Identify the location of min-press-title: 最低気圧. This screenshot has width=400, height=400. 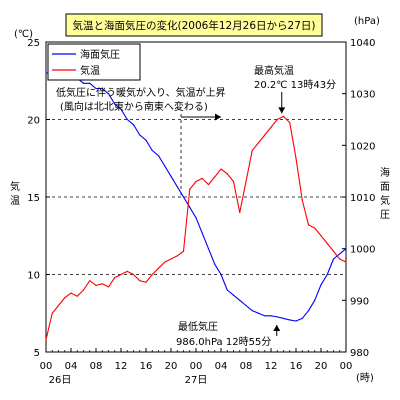
(198, 326).